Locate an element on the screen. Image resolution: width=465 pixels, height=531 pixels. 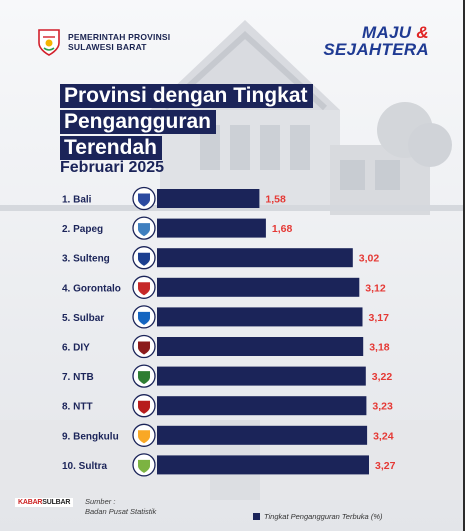
value-label: 3,27 is located at coordinates (385, 466).